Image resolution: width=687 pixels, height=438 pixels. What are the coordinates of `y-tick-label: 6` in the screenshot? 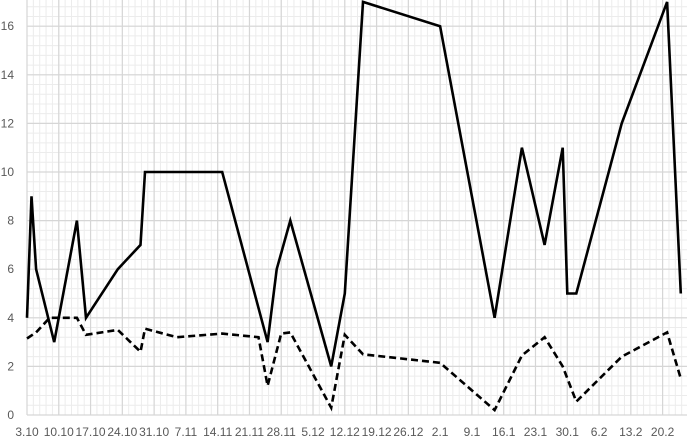 It's located at (10, 269).